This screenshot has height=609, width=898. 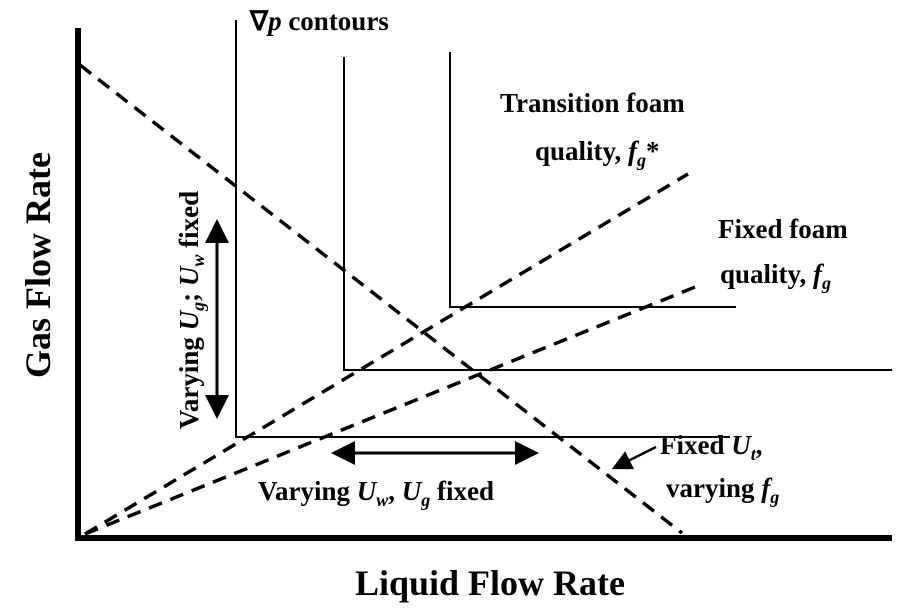 What do you see at coordinates (775, 276) in the screenshot?
I see `fixed-quality-label: quality, fg` at bounding box center [775, 276].